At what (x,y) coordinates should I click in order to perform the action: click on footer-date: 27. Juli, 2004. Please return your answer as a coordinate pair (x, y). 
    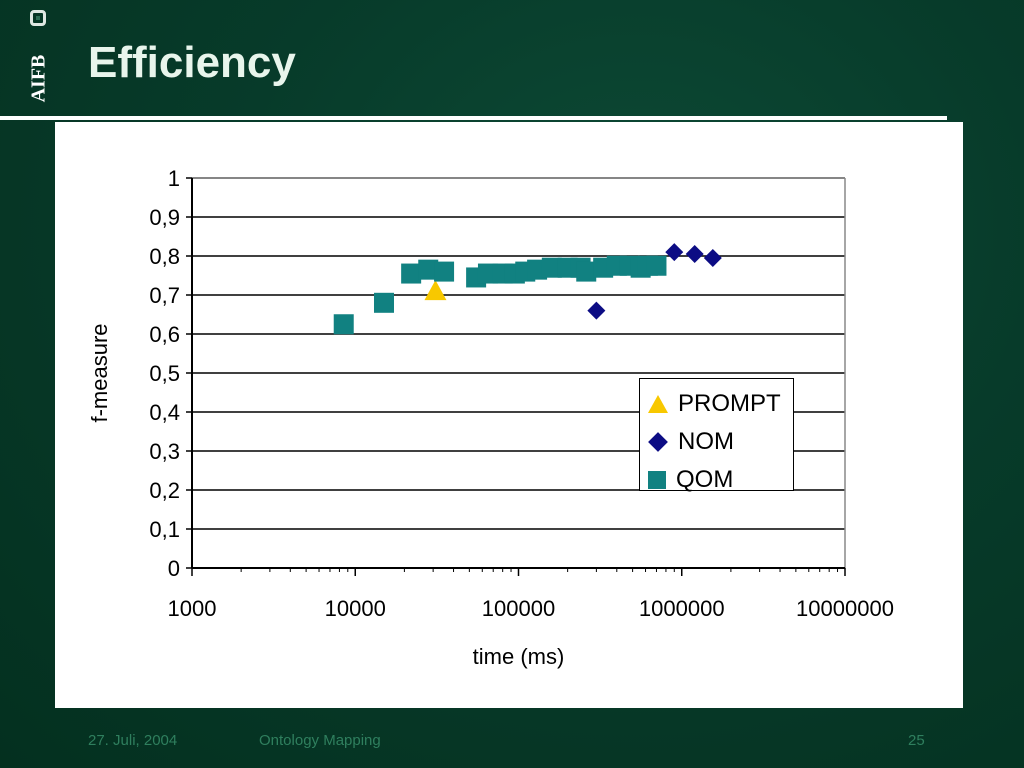
    Looking at the image, I should click on (133, 740).